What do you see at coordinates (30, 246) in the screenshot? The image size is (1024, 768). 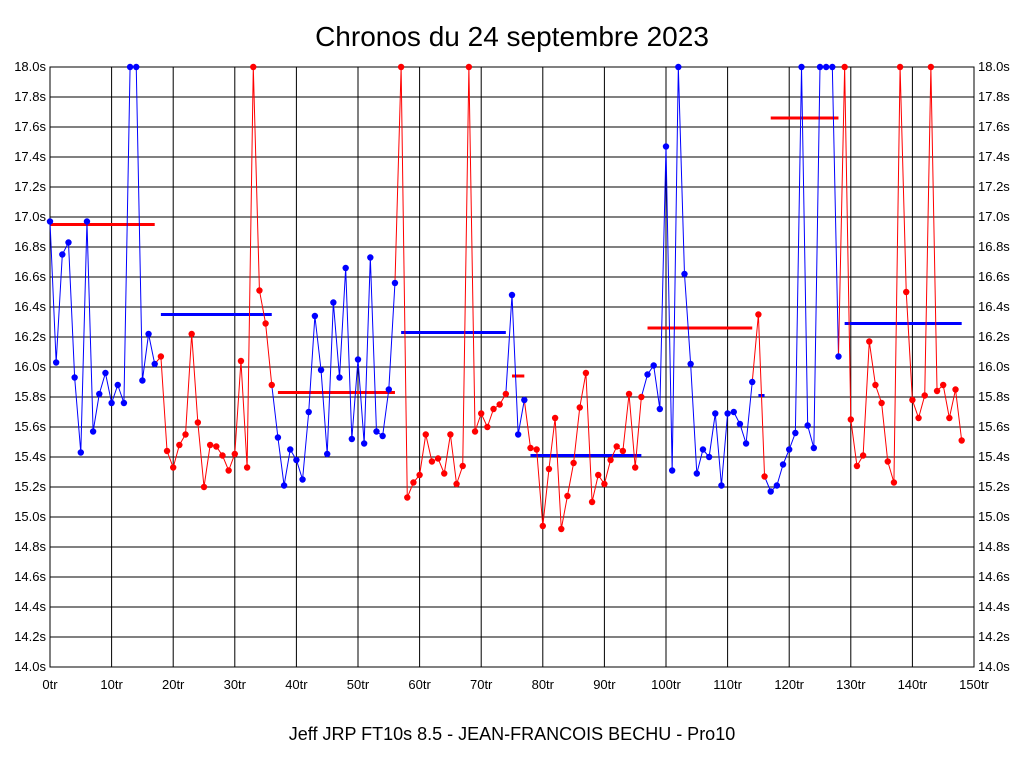 I see `y-tick-label: 16.8s` at bounding box center [30, 246].